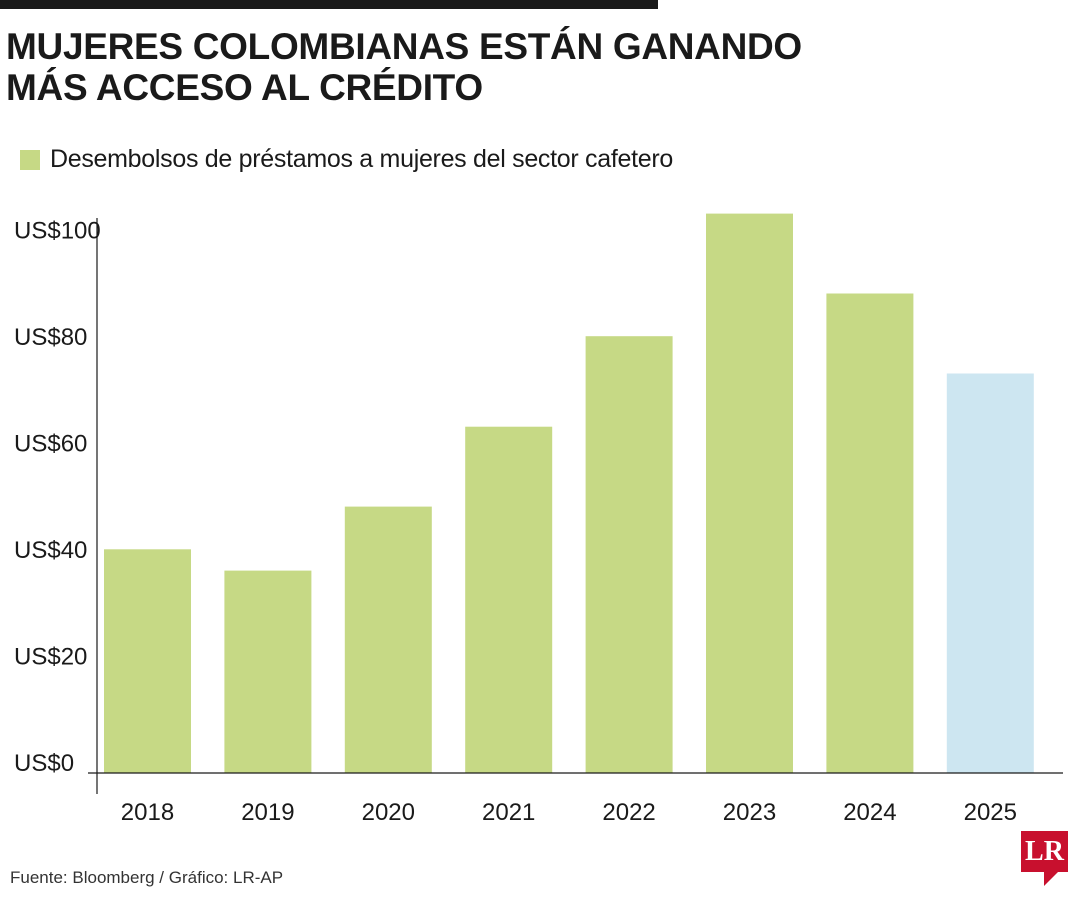 The width and height of the screenshot is (1080, 900). I want to click on y-tick-label-40: US$40, so click(50, 550).